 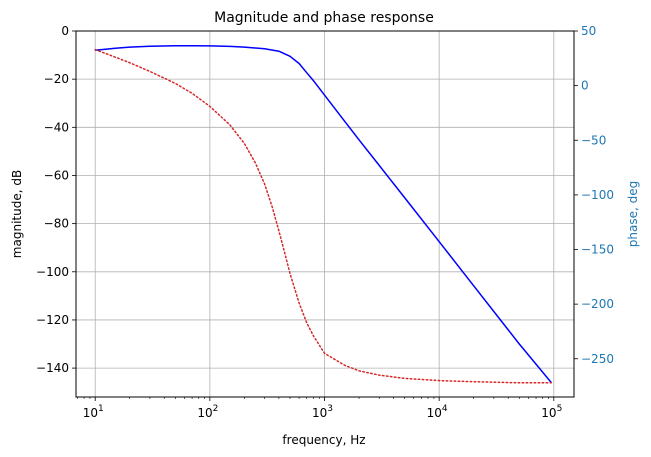 What do you see at coordinates (323, 440) in the screenshot?
I see `x-axis-label: frequency, Hz` at bounding box center [323, 440].